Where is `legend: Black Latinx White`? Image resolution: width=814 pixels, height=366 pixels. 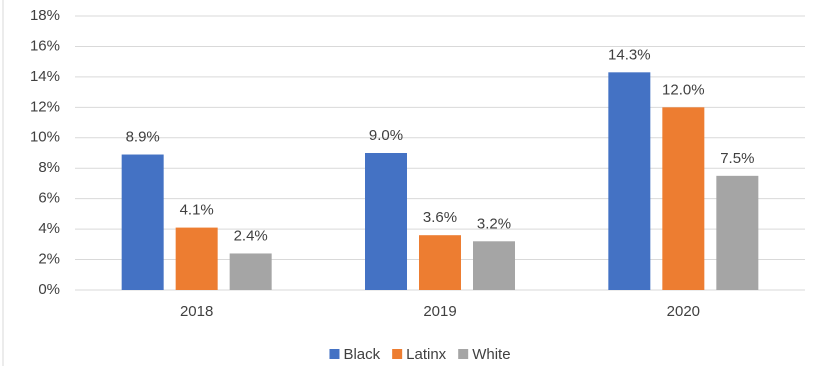 legend: Black Latinx White is located at coordinates (420, 354).